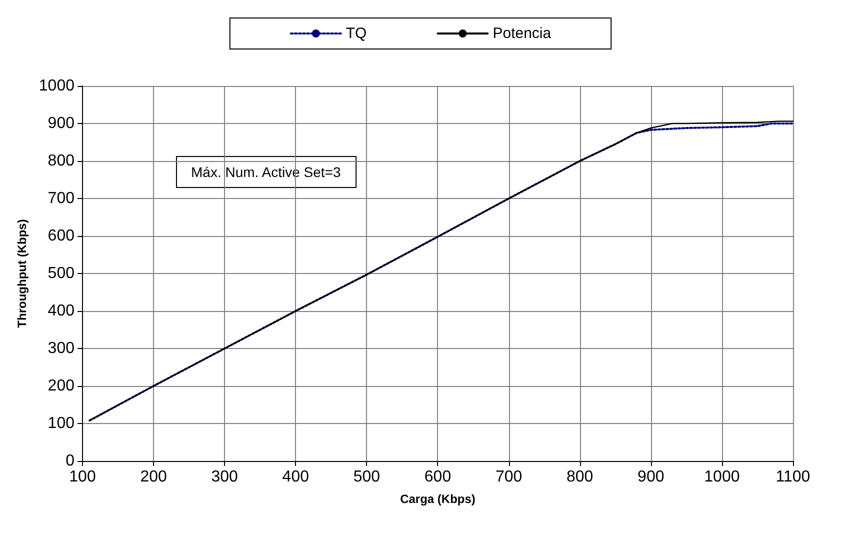  I want to click on legend-label: Potencia, so click(522, 33).